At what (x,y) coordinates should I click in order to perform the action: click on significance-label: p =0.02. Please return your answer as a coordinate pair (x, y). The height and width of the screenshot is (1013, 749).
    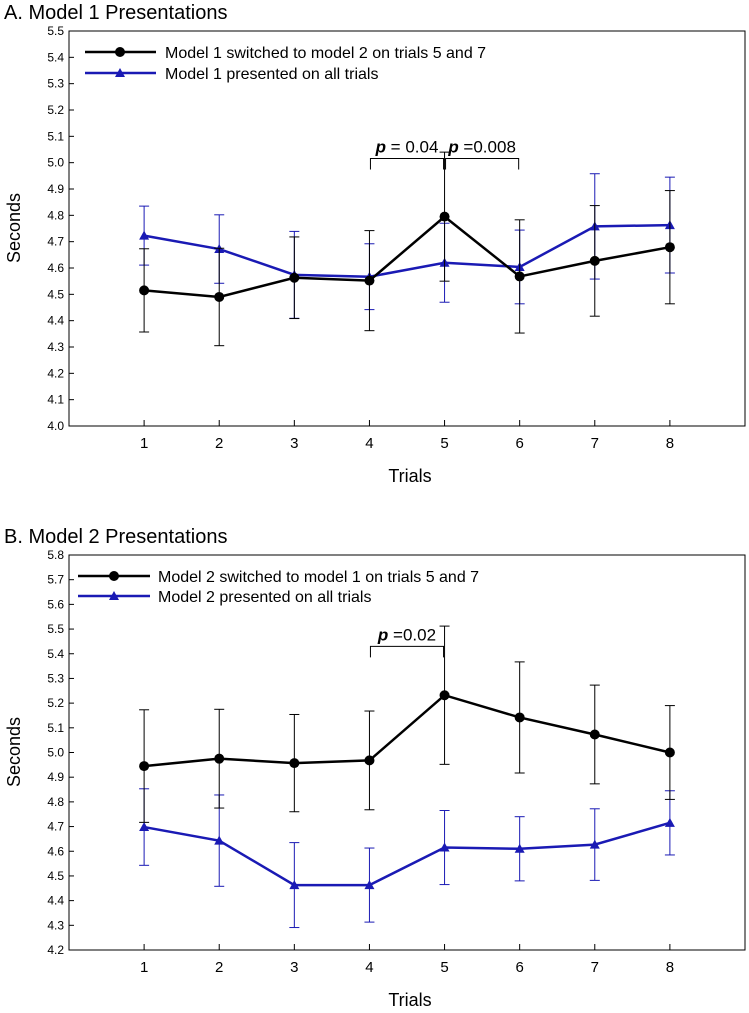
    Looking at the image, I should click on (406, 634).